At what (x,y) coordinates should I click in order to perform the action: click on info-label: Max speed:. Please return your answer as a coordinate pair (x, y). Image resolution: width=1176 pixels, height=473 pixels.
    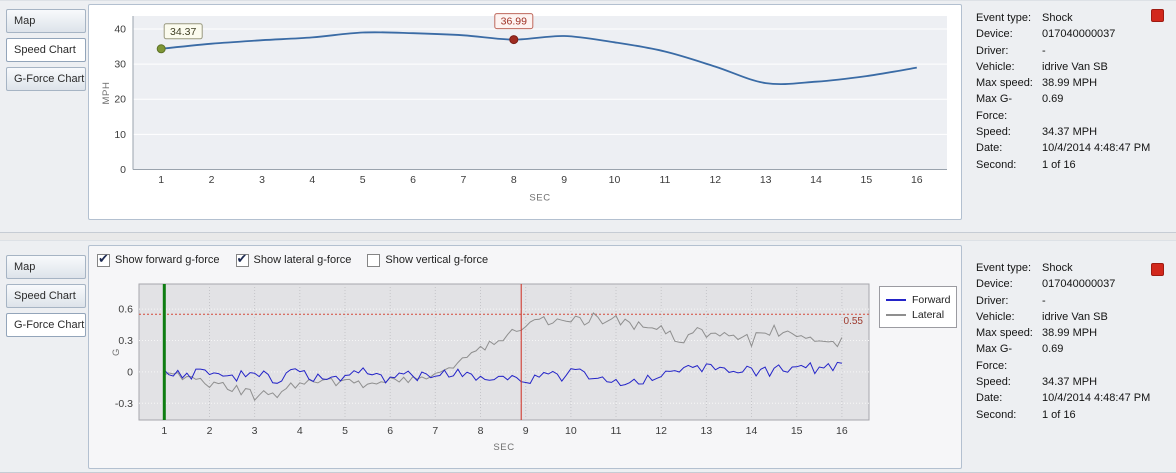
    Looking at the image, I should click on (1004, 83).